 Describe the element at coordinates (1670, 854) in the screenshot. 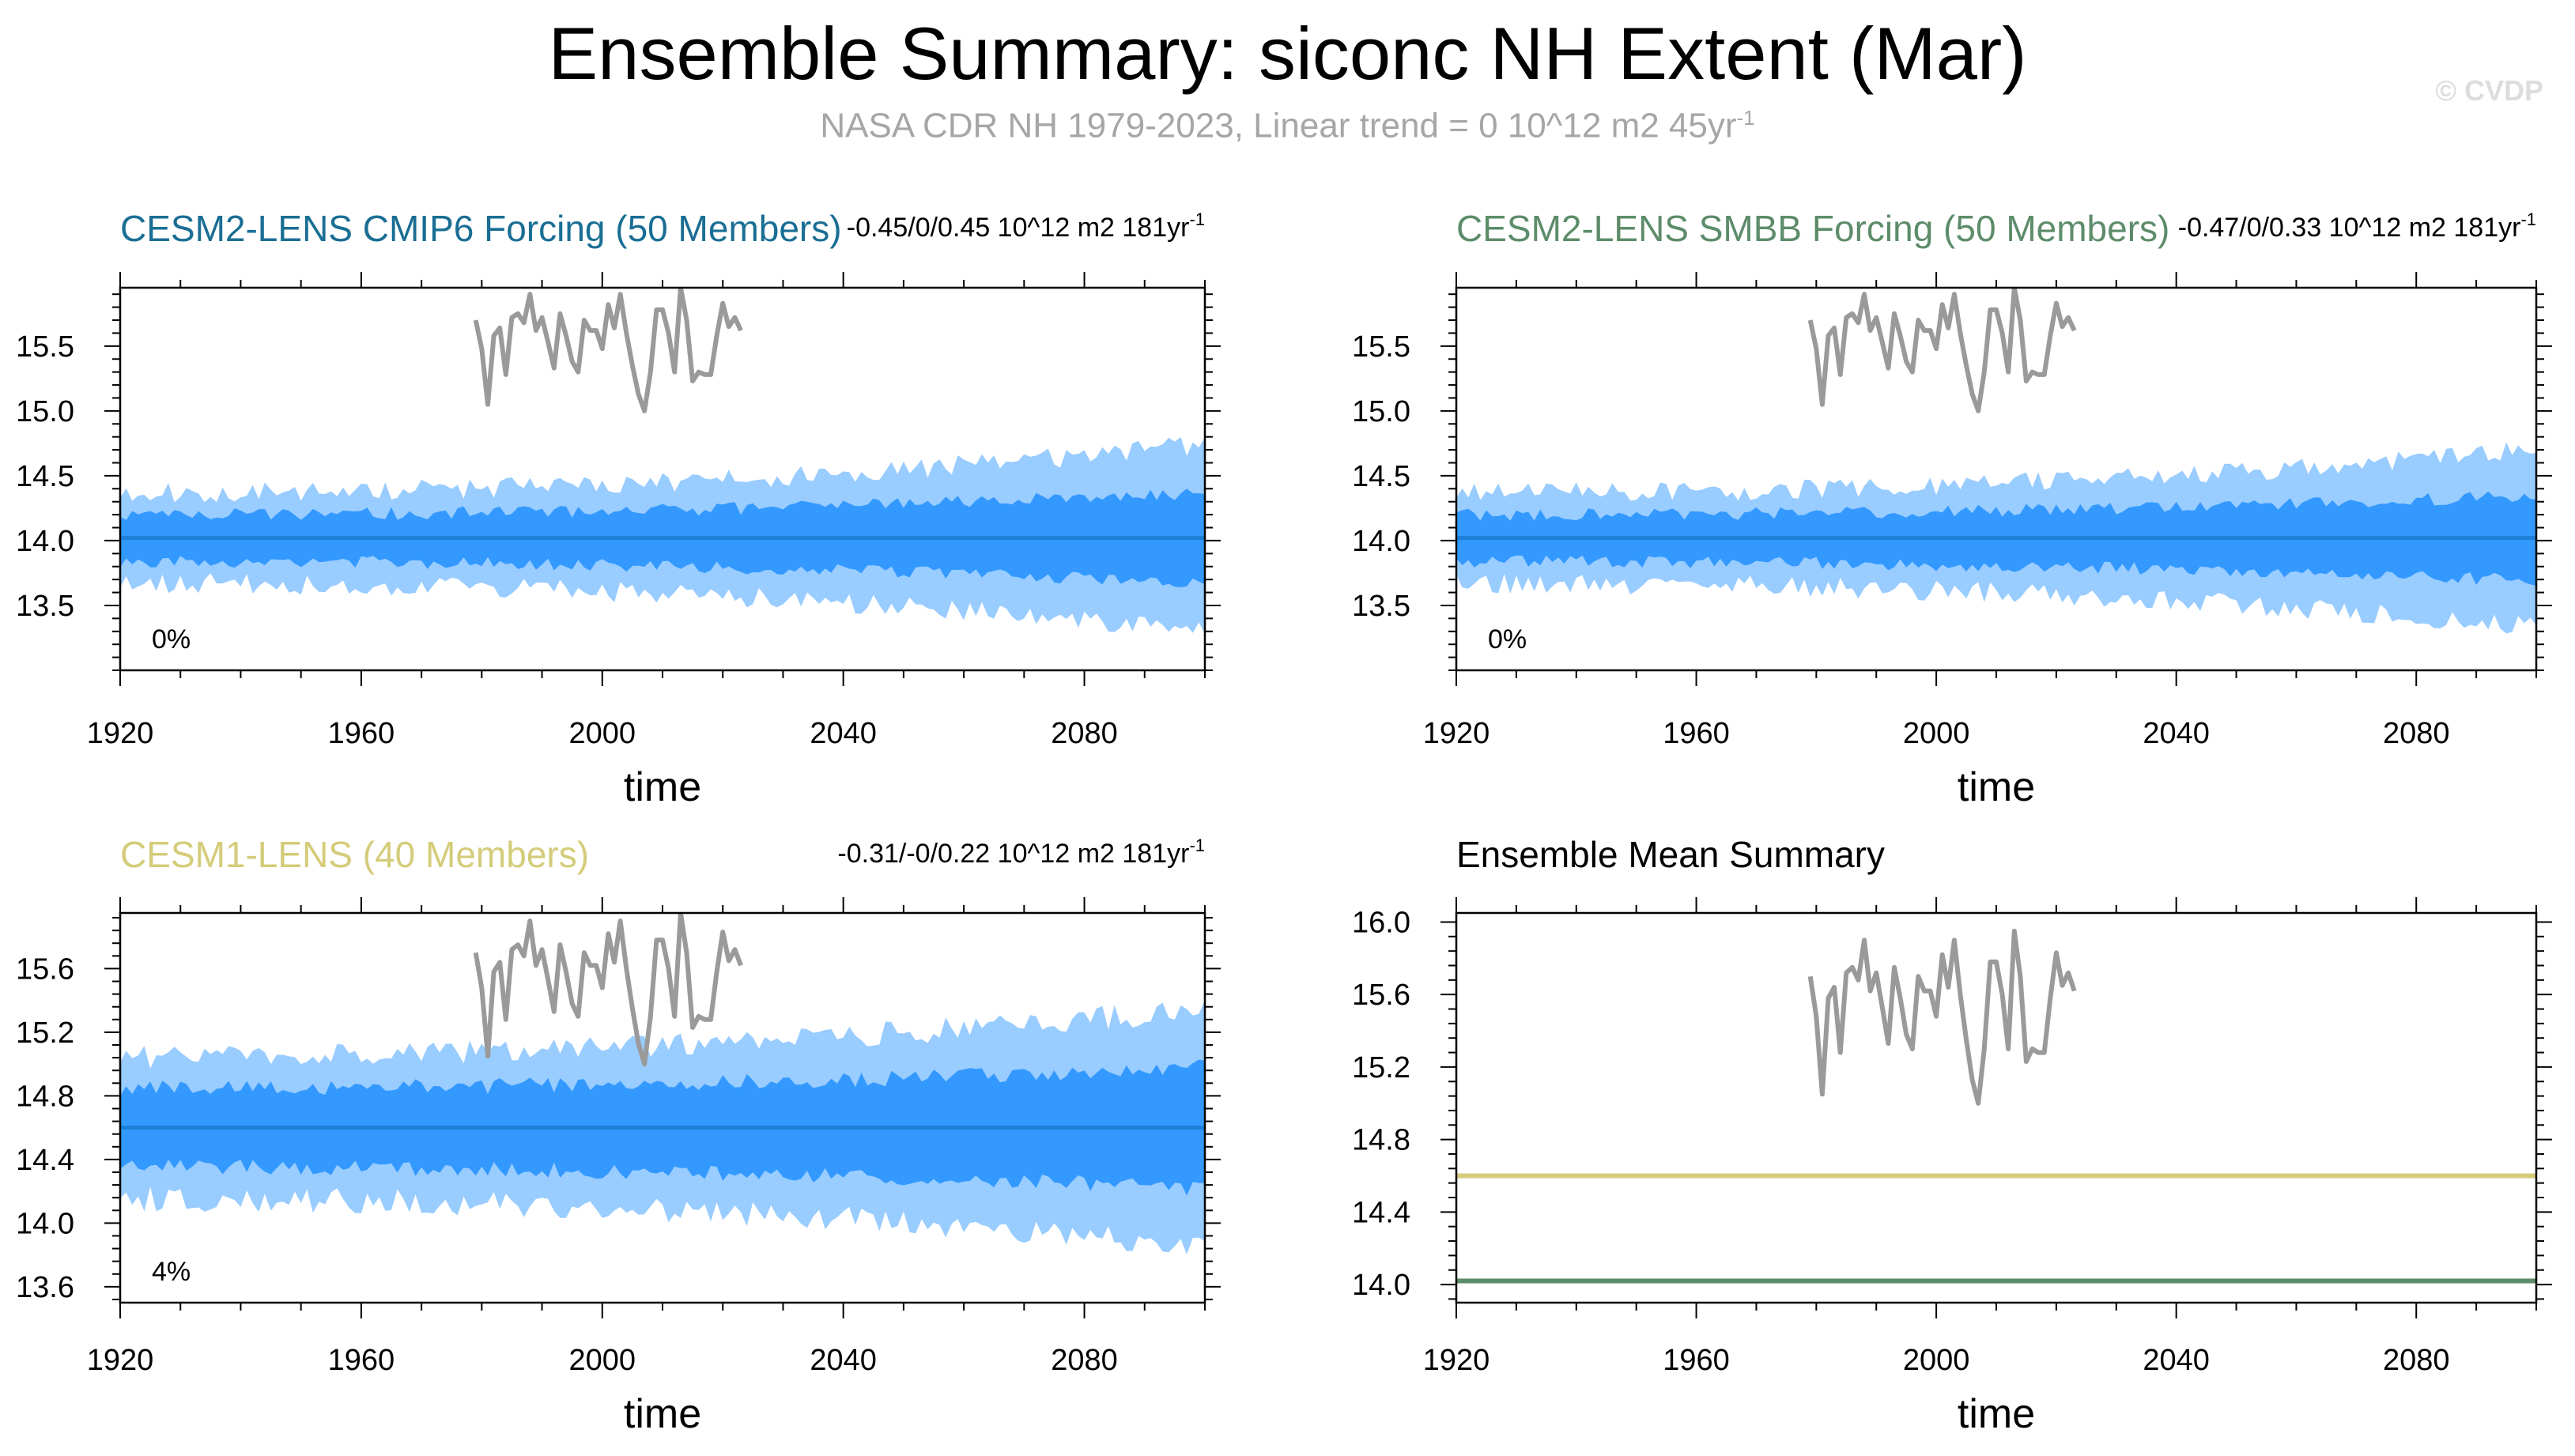

I see `chart-title: Ensemble Mean Summary` at that location.